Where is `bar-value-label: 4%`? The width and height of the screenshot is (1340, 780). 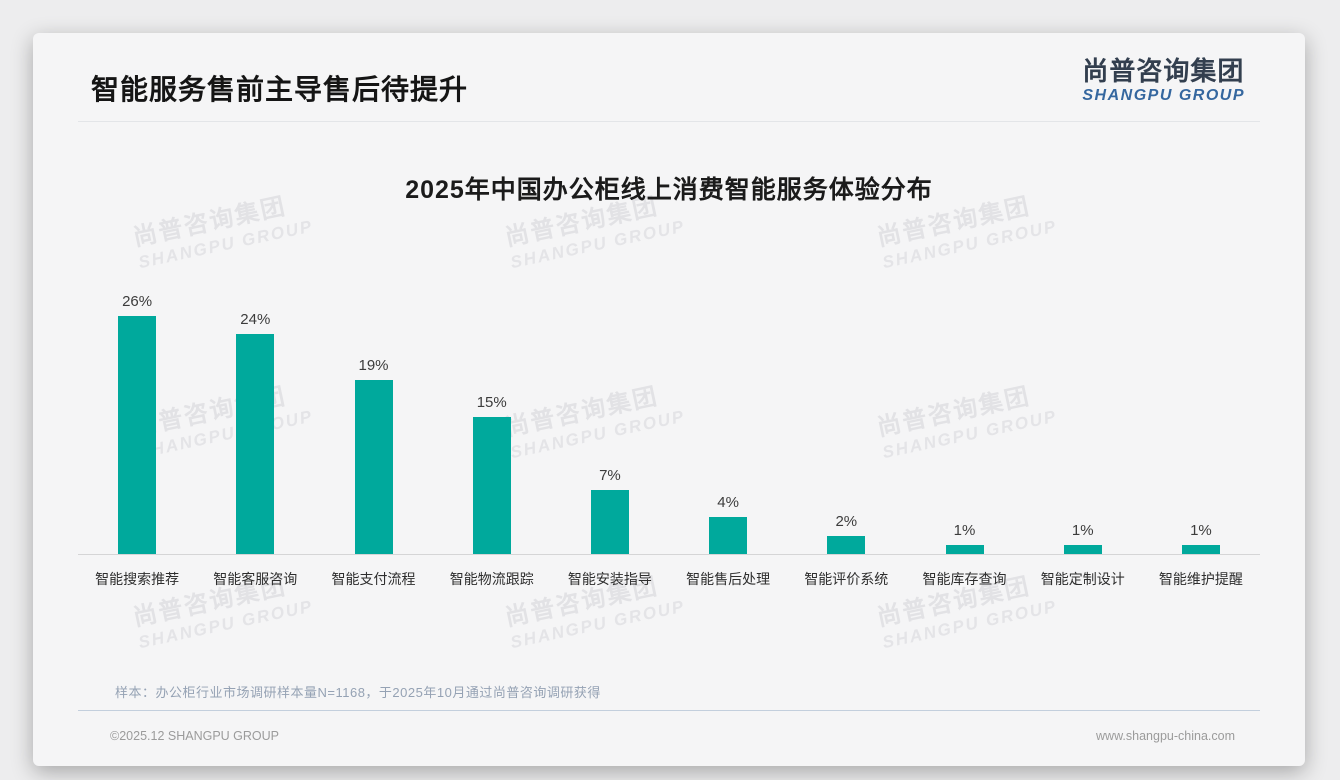 bar-value-label: 4% is located at coordinates (728, 503).